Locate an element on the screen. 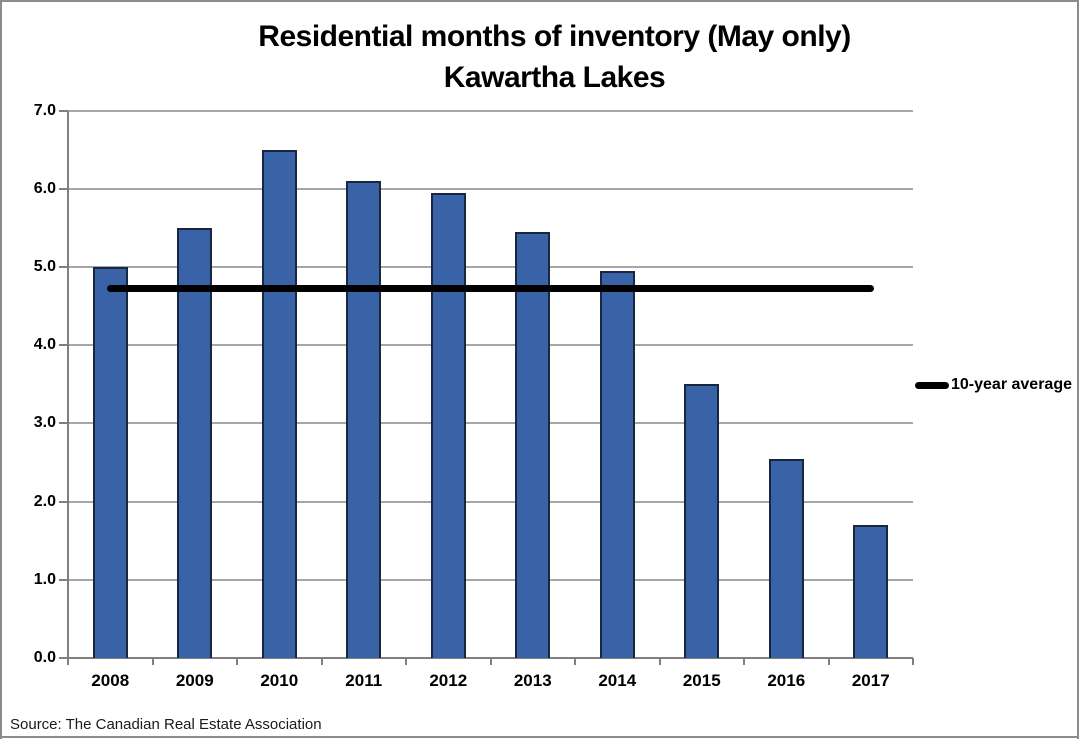 This screenshot has width=1079, height=739. x-tick-label-2011: 2011 is located at coordinates (364, 680).